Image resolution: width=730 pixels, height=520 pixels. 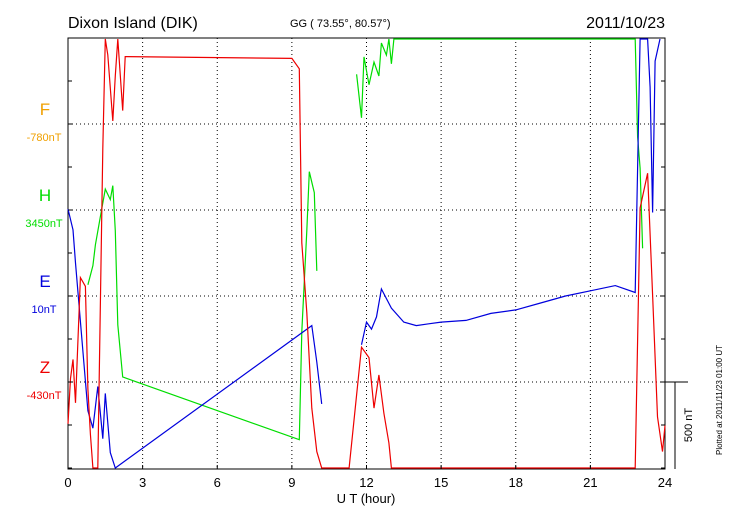 I want to click on chart-date: 2011/10/23, so click(x=625, y=23).